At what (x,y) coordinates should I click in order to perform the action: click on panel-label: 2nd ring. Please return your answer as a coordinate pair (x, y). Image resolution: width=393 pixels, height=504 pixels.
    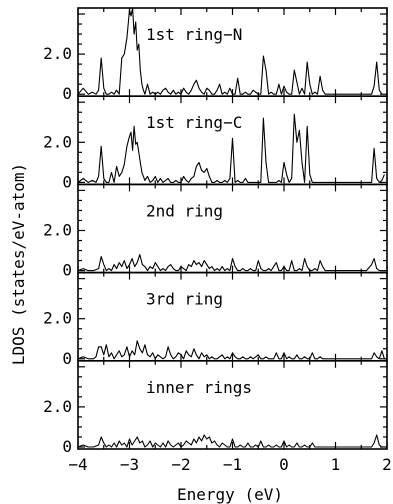
    Looking at the image, I should click on (184, 210).